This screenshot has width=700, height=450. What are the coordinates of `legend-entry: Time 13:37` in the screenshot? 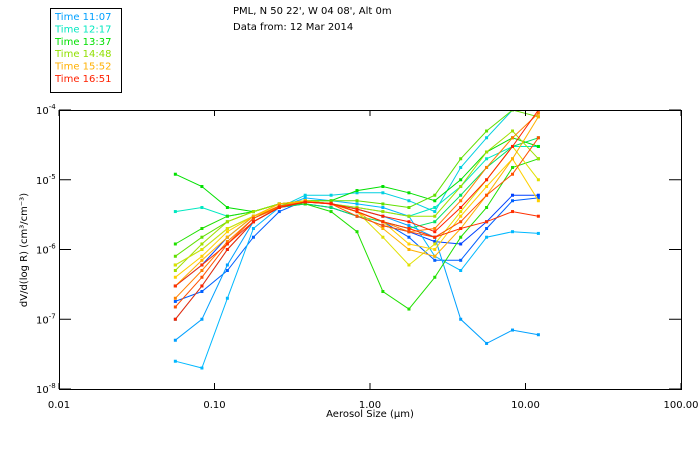 It's located at (82, 42).